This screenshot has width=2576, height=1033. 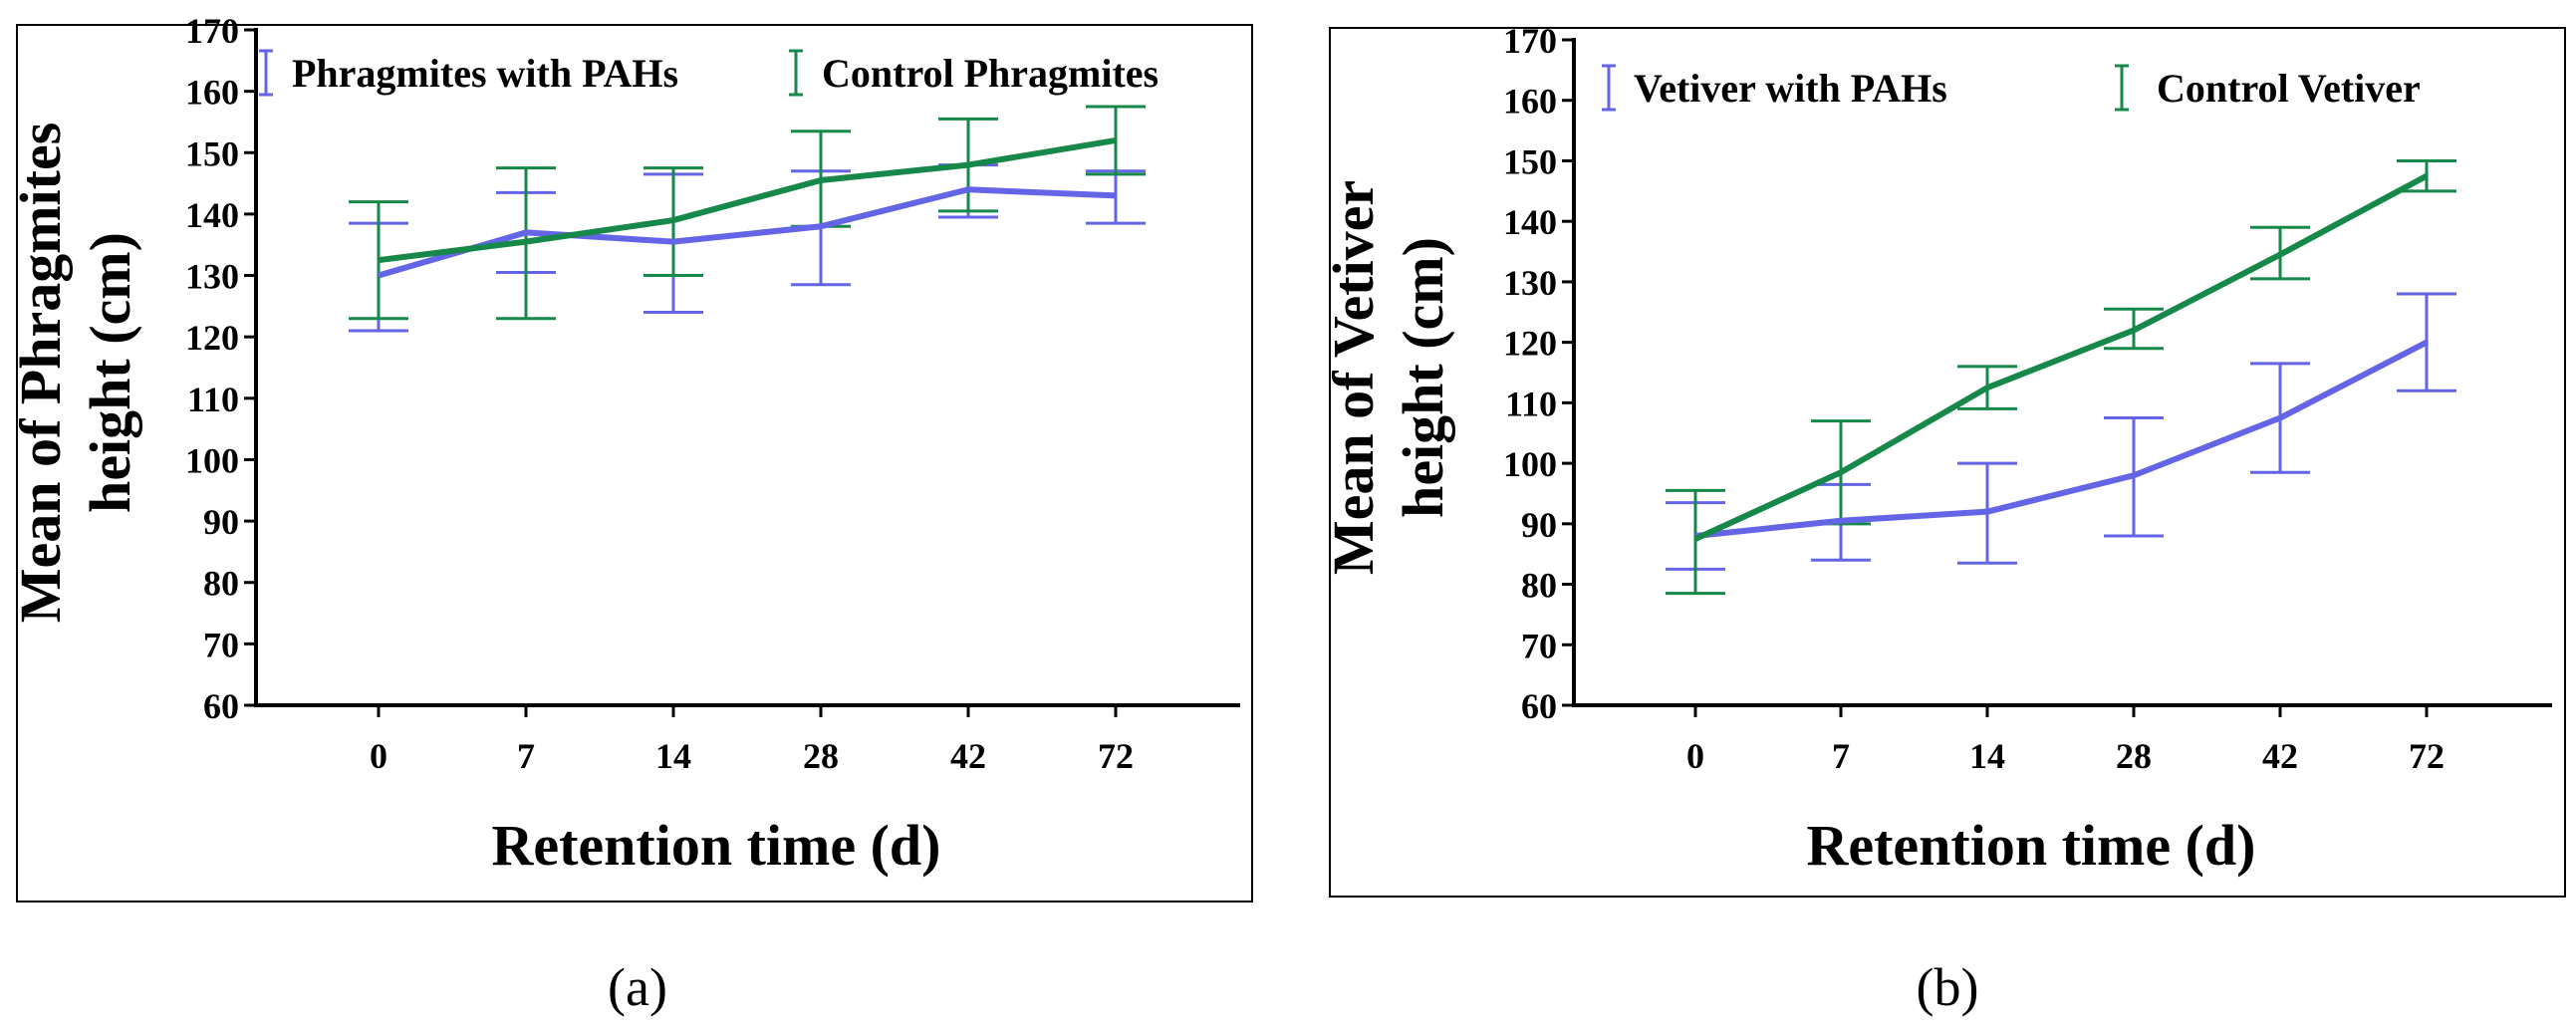 I want to click on legend-label: Control Phragmites, so click(x=990, y=73).